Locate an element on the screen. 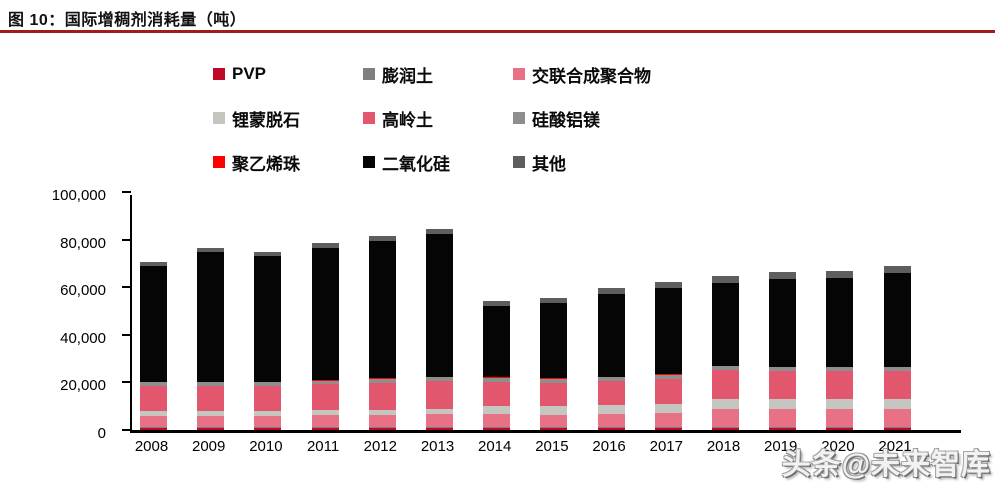 The height and width of the screenshot is (484, 995). x-axis-label-2013: 2013 is located at coordinates (437, 446).